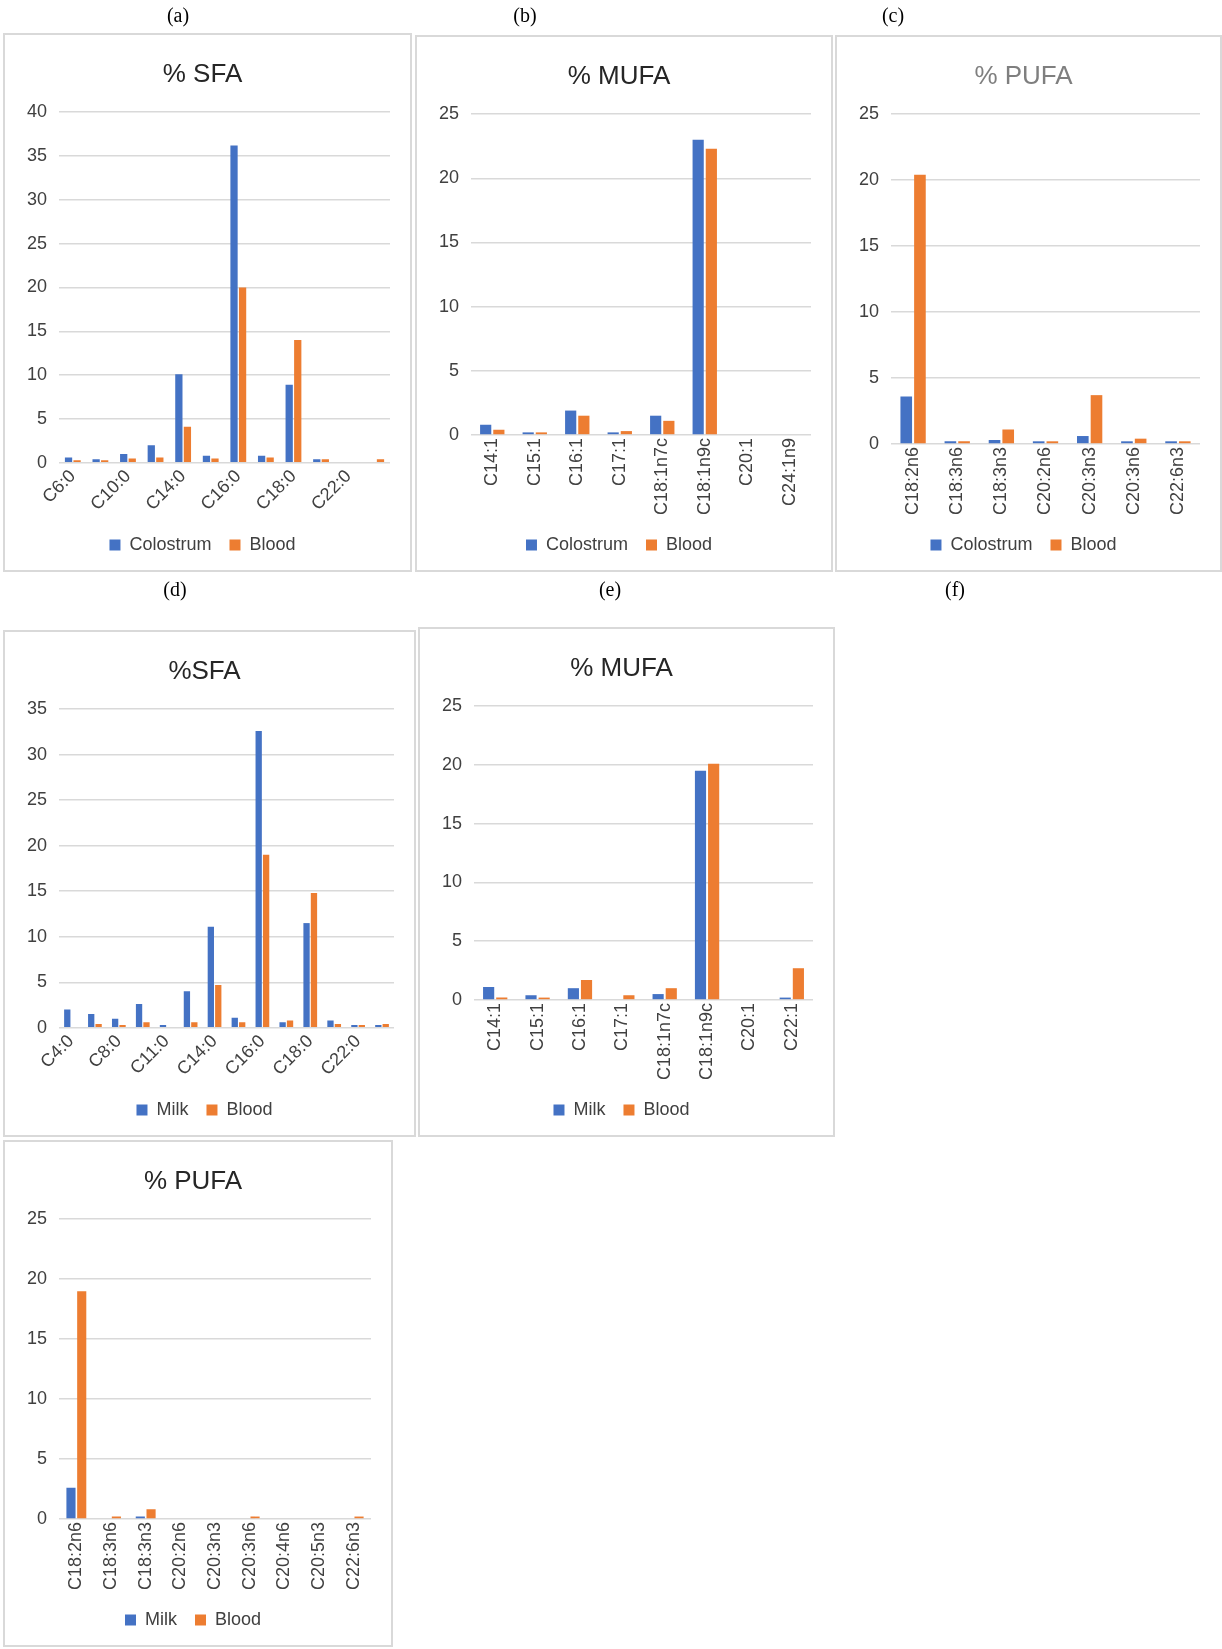 The image size is (1222, 1649). I want to click on x-tick-label: C18:1n7c, so click(663, 1041).